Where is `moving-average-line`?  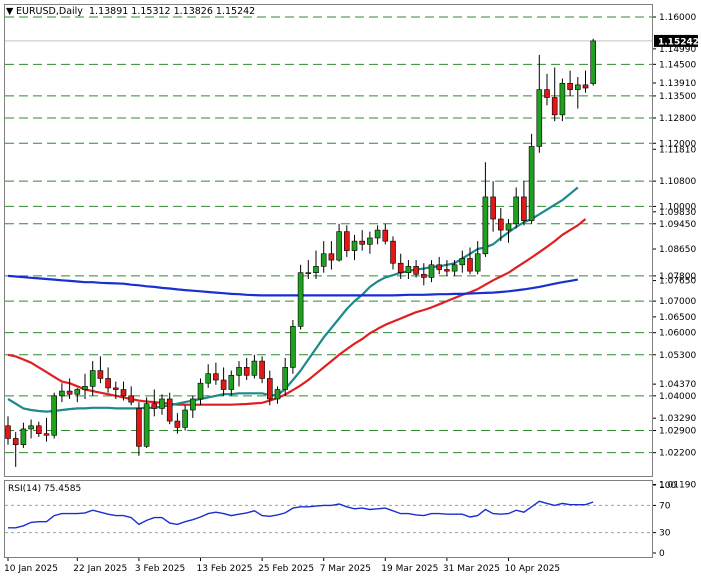
moving-average-line is located at coordinates (292, 285).